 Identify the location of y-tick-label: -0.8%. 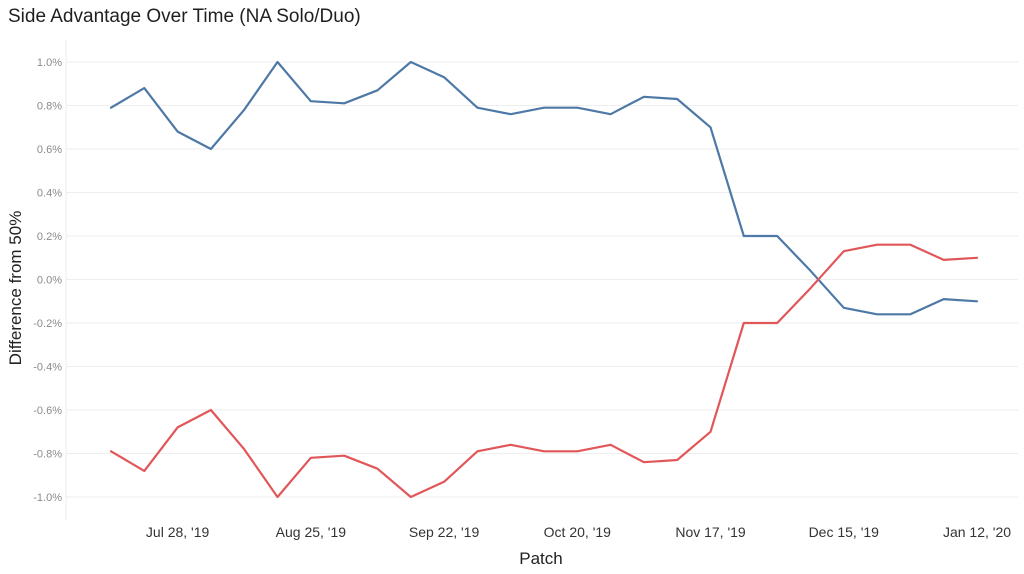
(47, 455).